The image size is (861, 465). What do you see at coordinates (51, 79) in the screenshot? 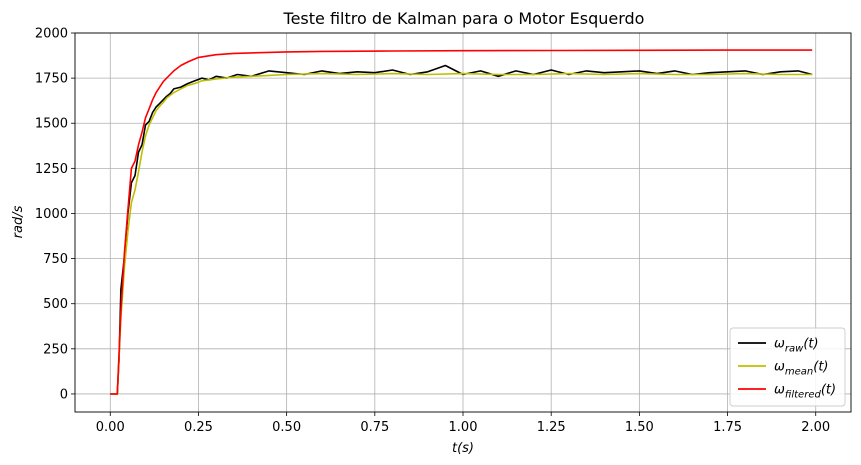
I see `y-tick-label: 1750` at bounding box center [51, 79].